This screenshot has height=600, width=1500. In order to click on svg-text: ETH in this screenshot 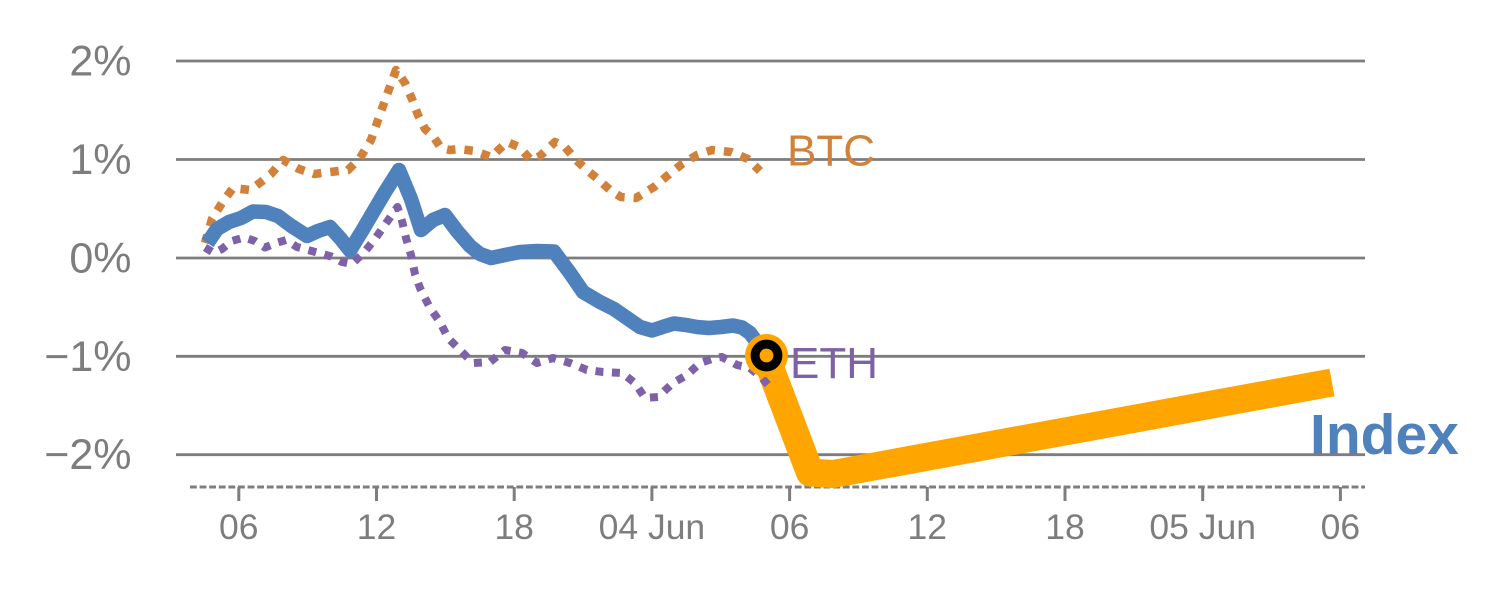, I will do `click(834, 363)`.